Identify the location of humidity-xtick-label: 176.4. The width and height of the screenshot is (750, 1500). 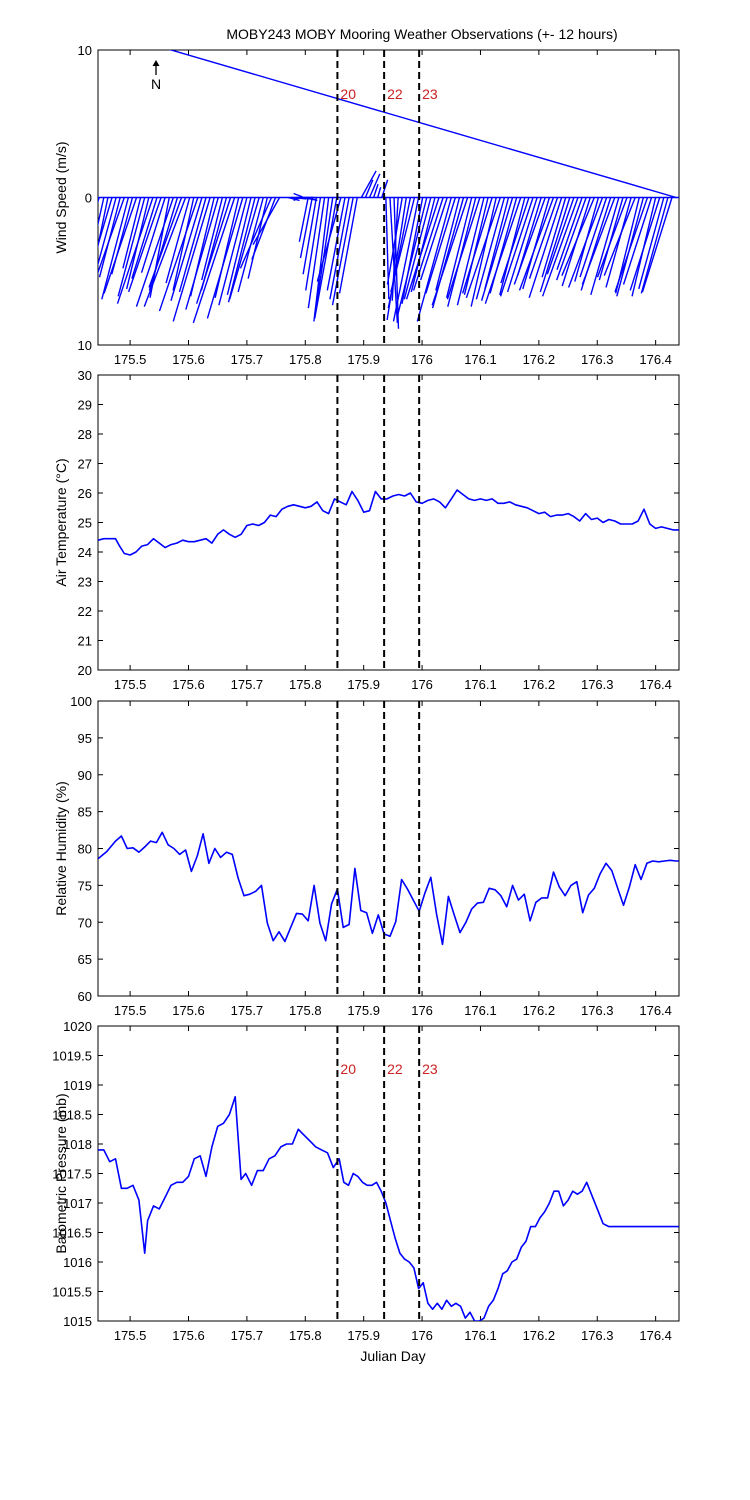
(655, 1010).